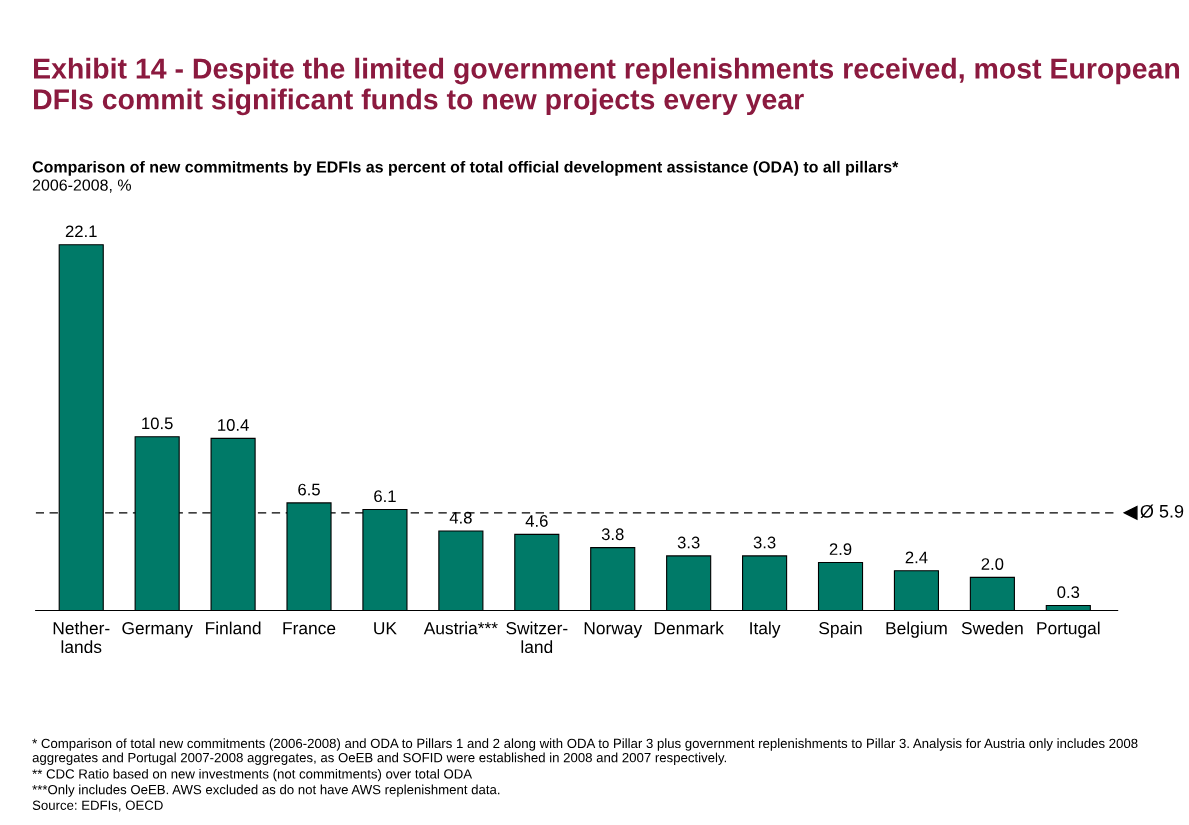 The width and height of the screenshot is (1189, 825). What do you see at coordinates (765, 629) in the screenshot?
I see `x-tick-label: Italy` at bounding box center [765, 629].